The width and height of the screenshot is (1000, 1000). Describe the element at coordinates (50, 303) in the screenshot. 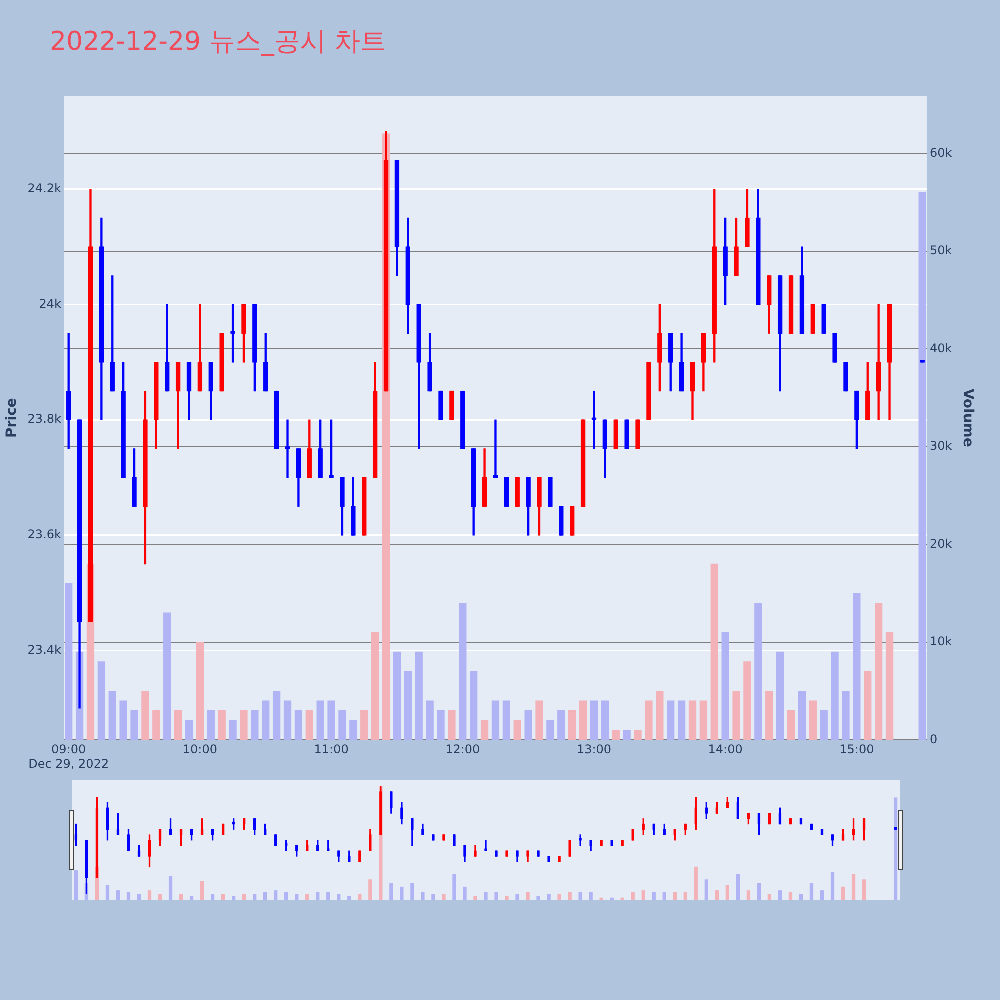

I see `y-tick-label: 24k` at that location.